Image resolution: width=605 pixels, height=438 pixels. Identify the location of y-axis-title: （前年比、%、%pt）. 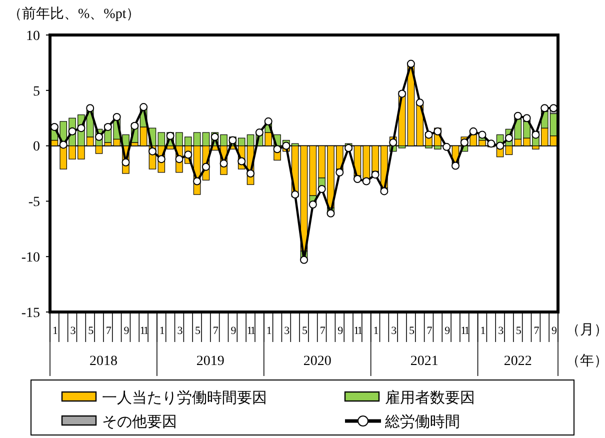
(74, 14).